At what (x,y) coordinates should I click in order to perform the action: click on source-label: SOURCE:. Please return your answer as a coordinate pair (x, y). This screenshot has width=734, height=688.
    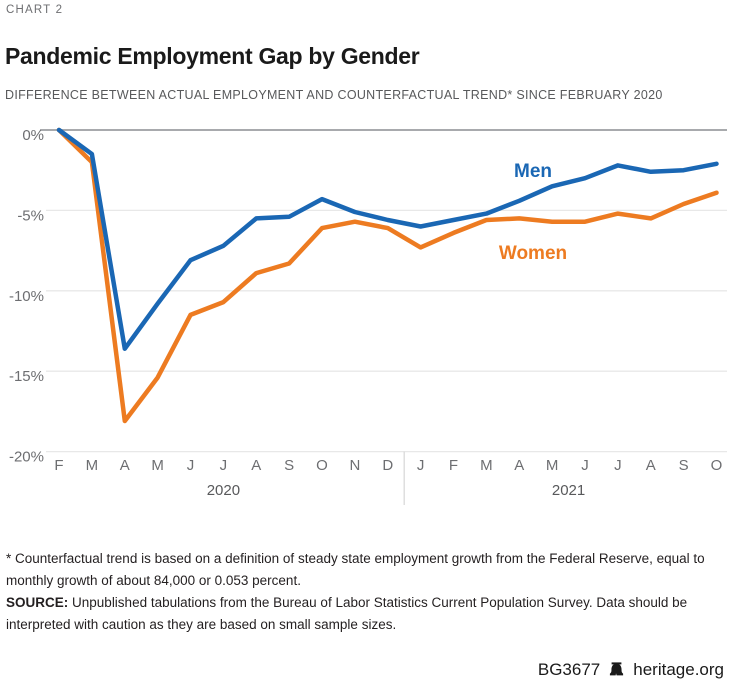
    Looking at the image, I should click on (37, 602).